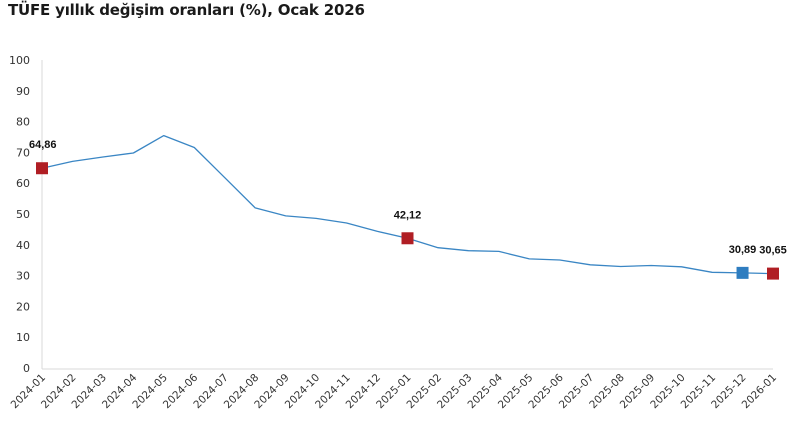 This screenshot has width=799, height=426. I want to click on y-tick-label: 0, so click(26, 368).